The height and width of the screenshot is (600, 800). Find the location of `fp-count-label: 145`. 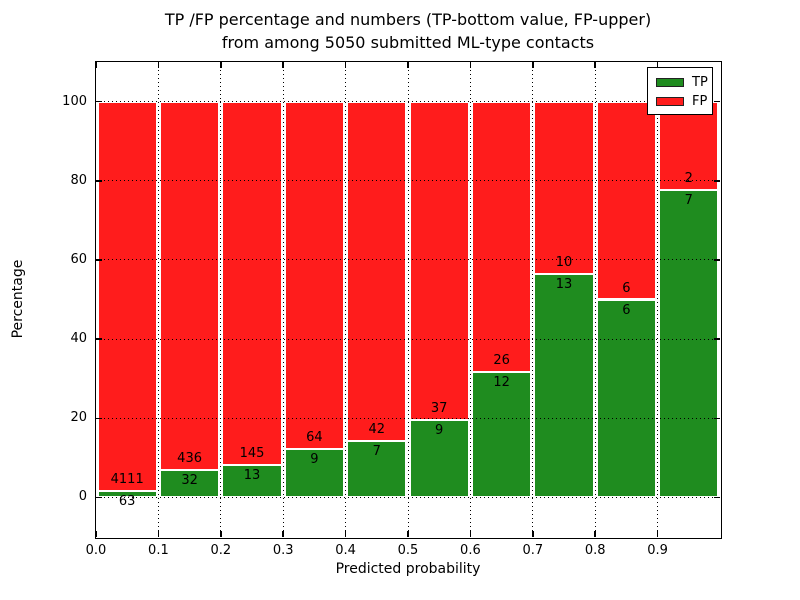

fp-count-label: 145 is located at coordinates (252, 453).